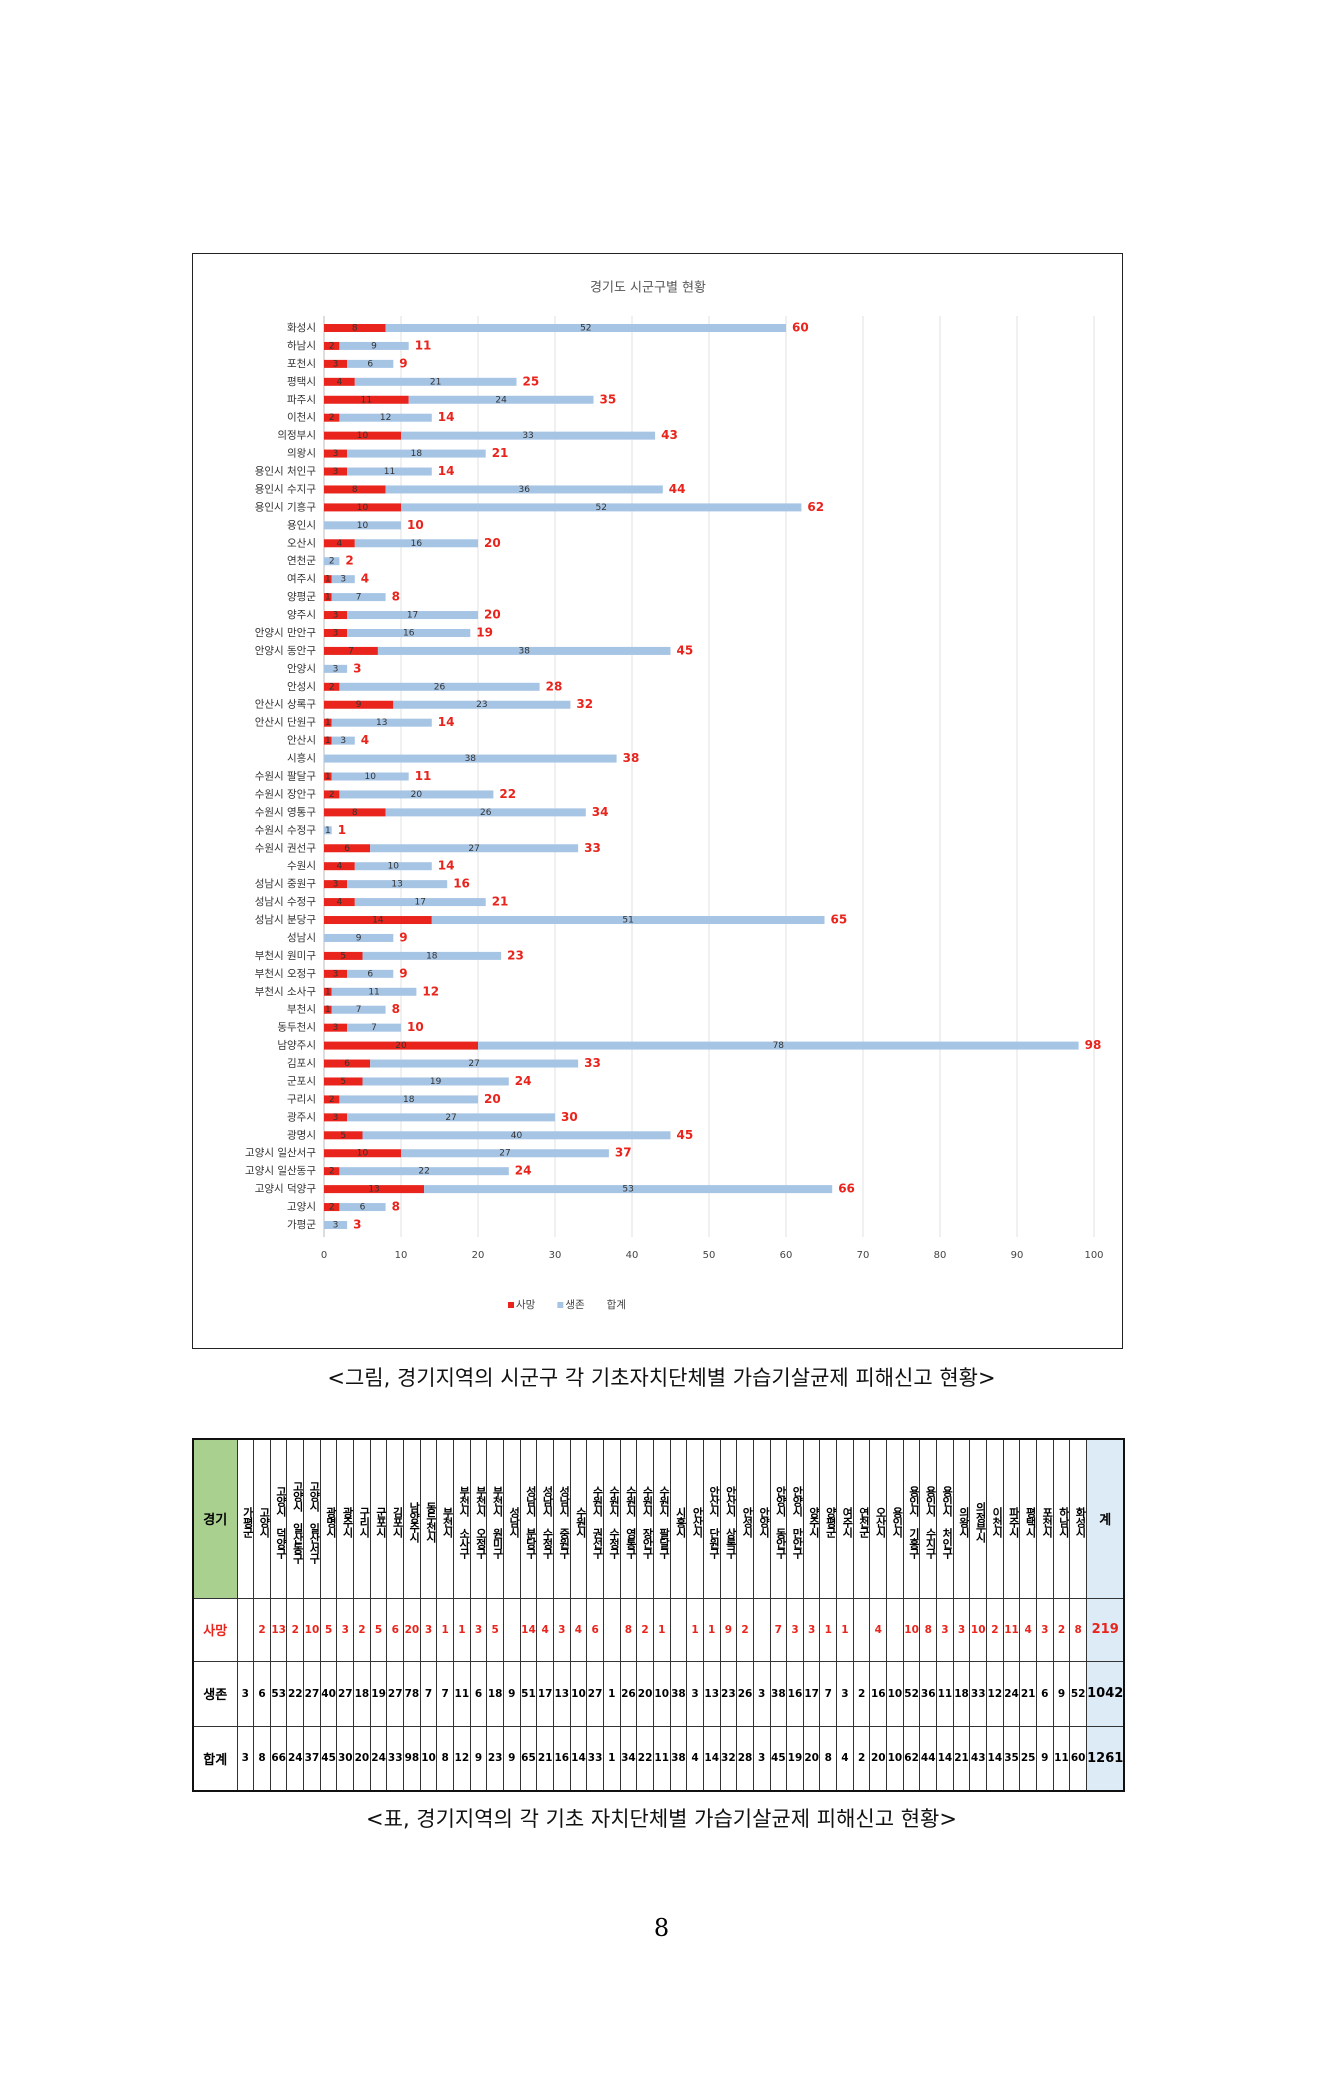 This screenshot has width=1323, height=2082. Describe the element at coordinates (515, 955) in the screenshot. I see `total-label: 23` at that location.